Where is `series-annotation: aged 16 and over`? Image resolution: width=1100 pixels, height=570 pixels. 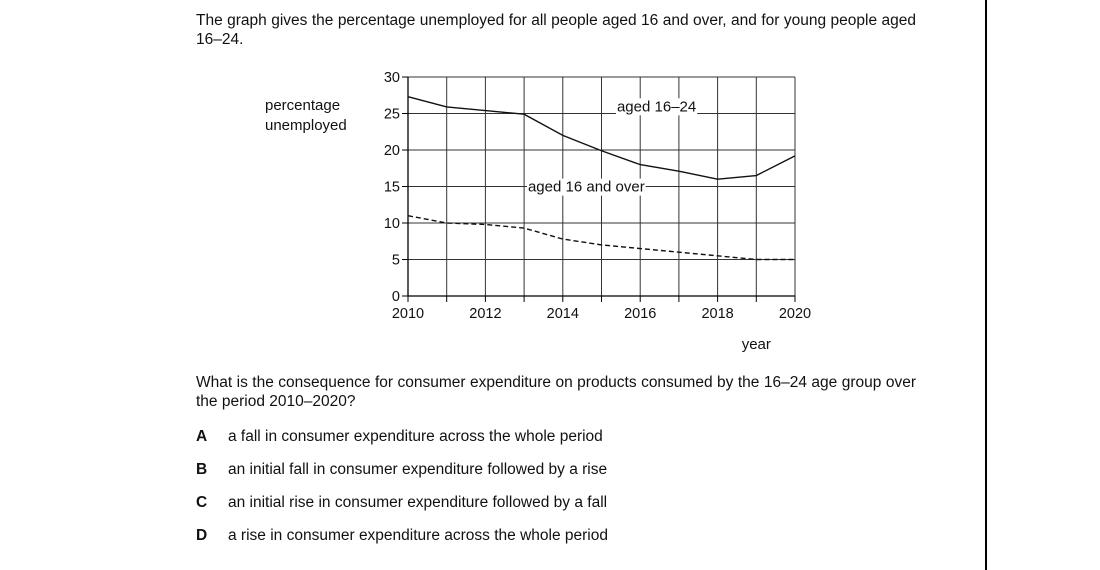 series-annotation: aged 16 and over is located at coordinates (586, 187).